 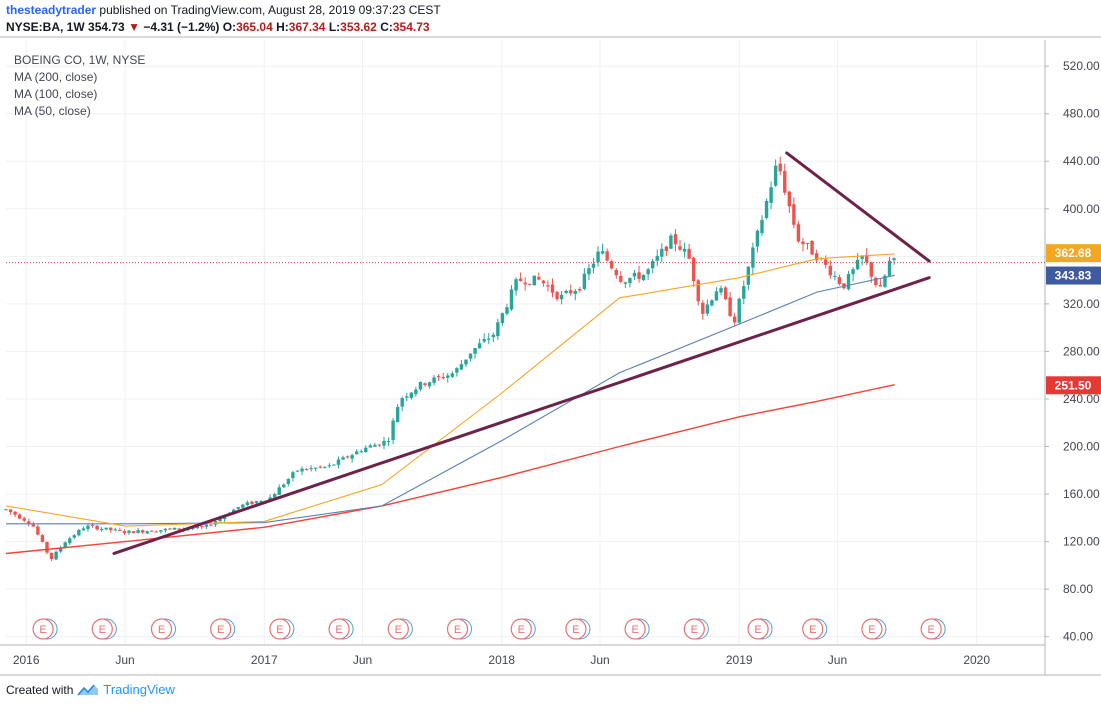 What do you see at coordinates (858, 207) in the screenshot?
I see `resistance-trendline` at bounding box center [858, 207].